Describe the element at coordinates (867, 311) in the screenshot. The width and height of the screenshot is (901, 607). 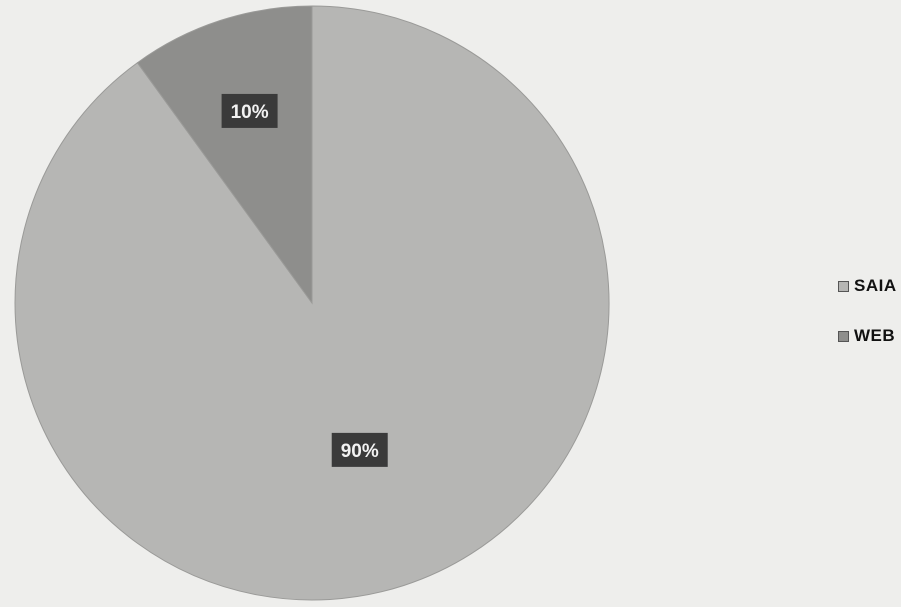
I see `chart-legend: SAIA WEB` at that location.